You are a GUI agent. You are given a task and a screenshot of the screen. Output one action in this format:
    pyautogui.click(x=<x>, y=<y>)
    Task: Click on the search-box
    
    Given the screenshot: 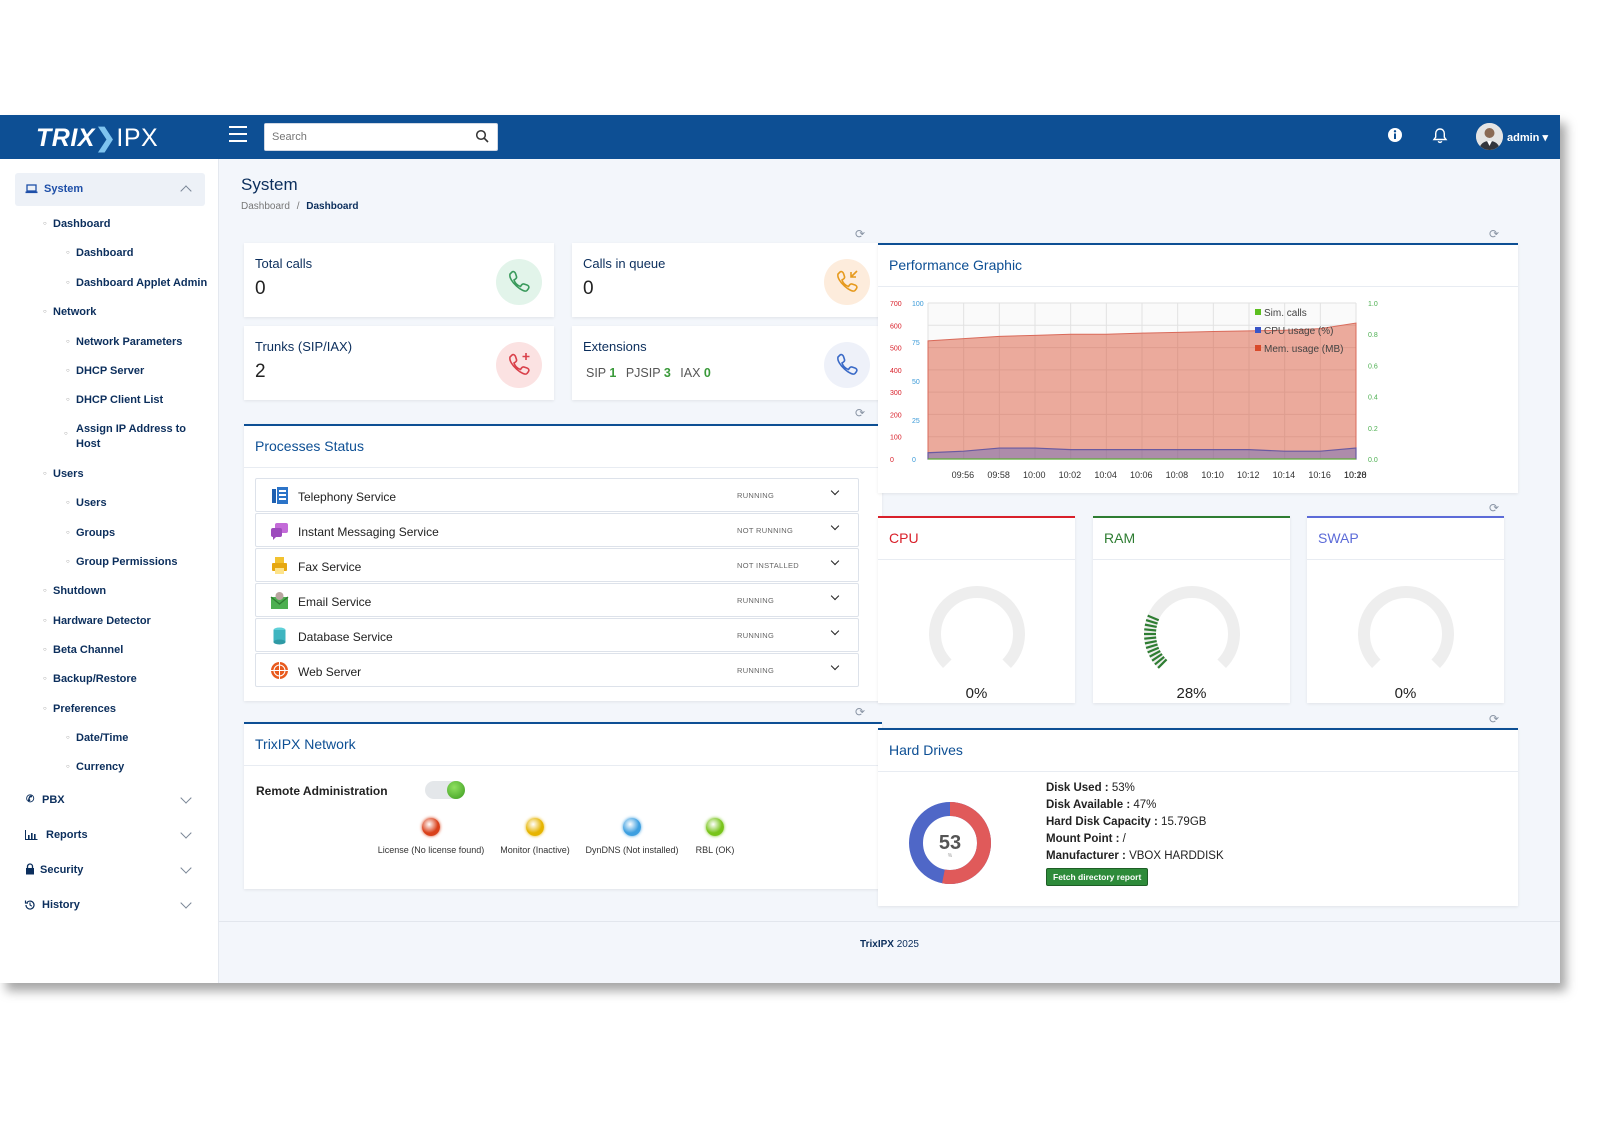 What is the action you would take?
    pyautogui.click(x=381, y=137)
    